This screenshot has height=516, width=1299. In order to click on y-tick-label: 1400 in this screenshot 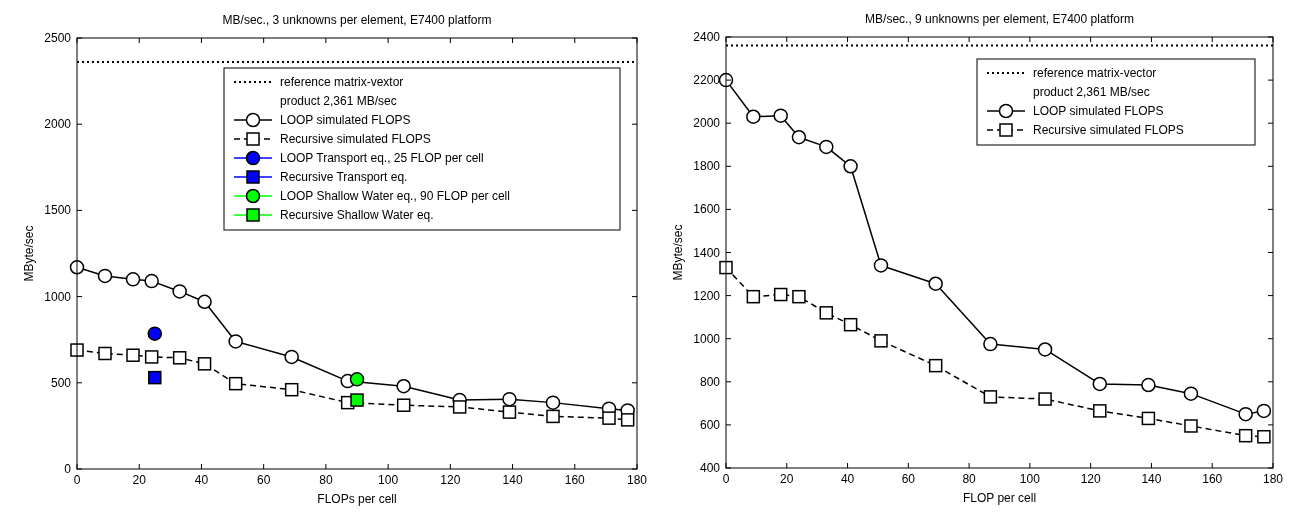, I will do `click(707, 252)`.